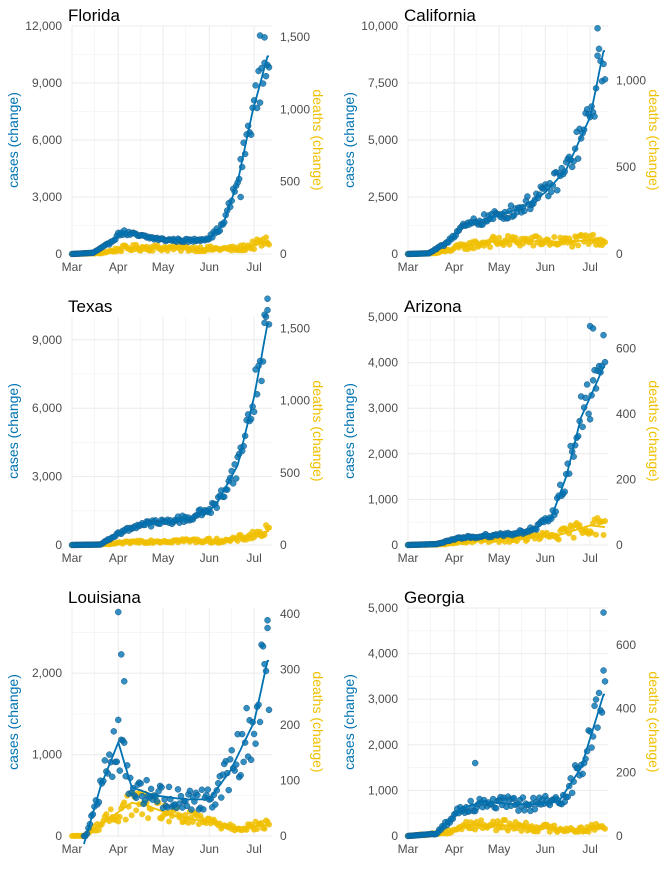 Image resolution: width=672 pixels, height=873 pixels. I want to click on y2-tick-label: 100, so click(290, 781).